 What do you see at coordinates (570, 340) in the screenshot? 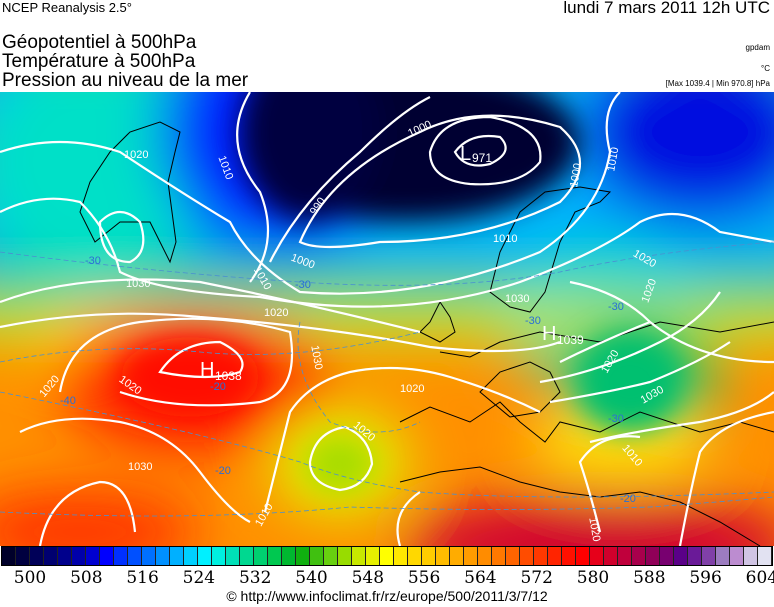
I see `high-center-value: 1039` at bounding box center [570, 340].